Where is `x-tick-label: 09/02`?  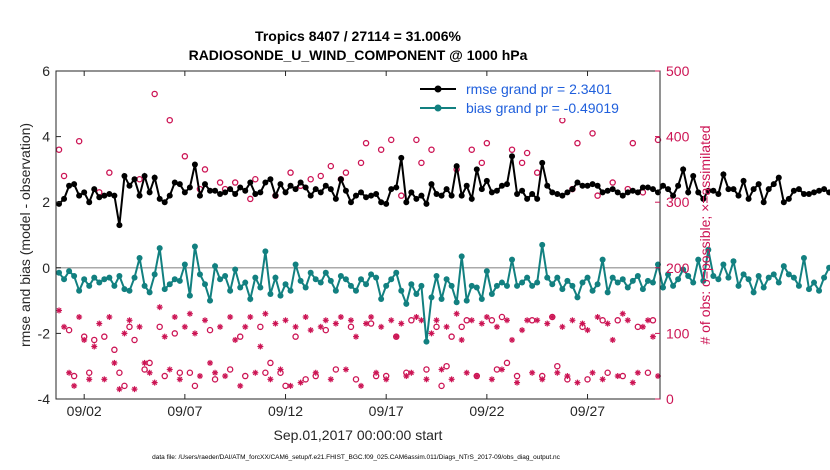
x-tick-label: 09/02 is located at coordinates (84, 411).